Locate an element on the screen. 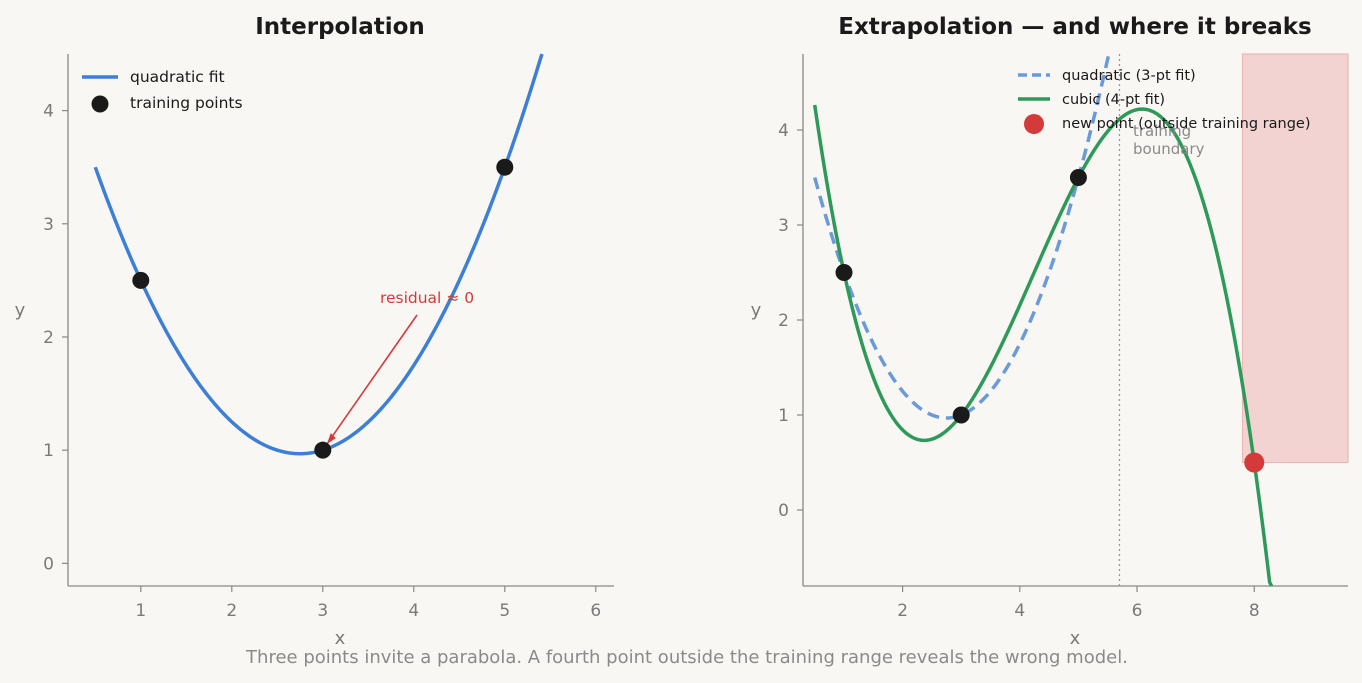 This screenshot has height=683, width=1362. interp-x-tick-label: 4 is located at coordinates (413, 611).